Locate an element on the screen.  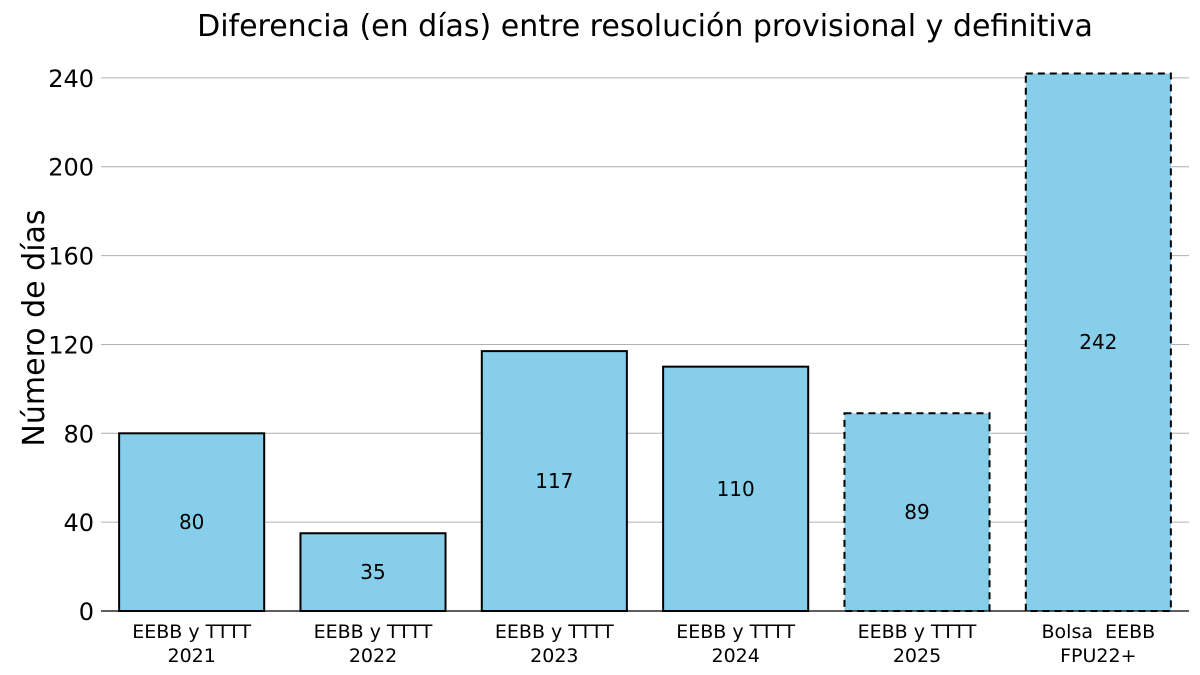
x-tick-label: FPU22+ is located at coordinates (1098, 656).